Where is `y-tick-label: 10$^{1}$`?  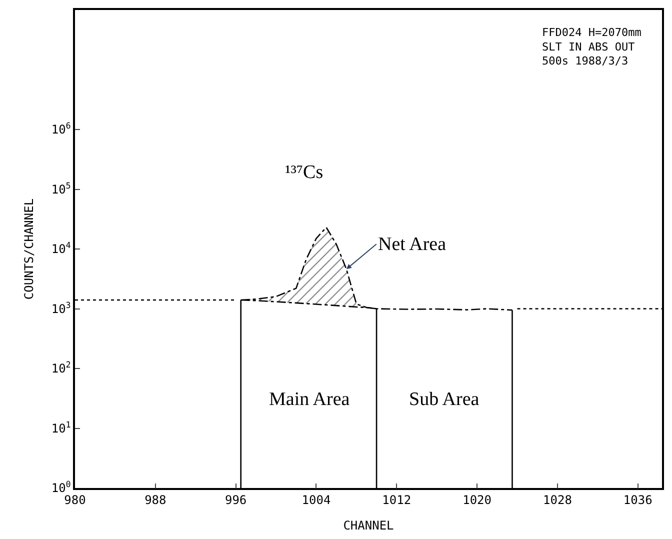 y-tick-label: 10$^{1}$ is located at coordinates (61, 427).